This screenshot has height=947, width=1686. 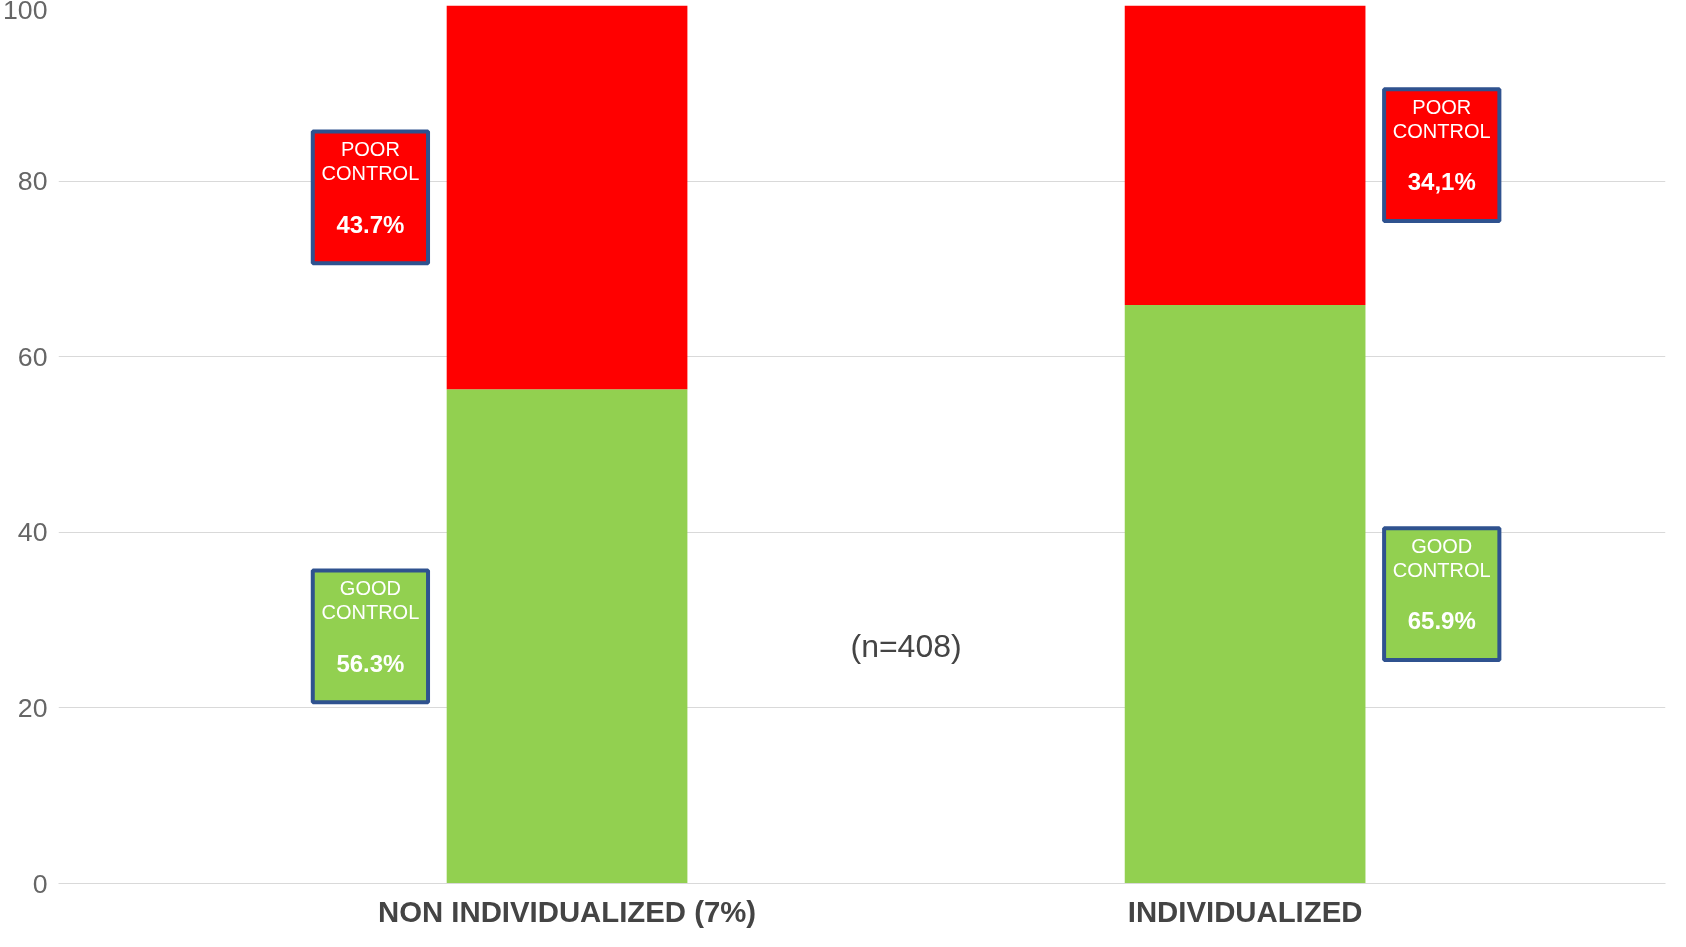 I want to click on annotation: 34,1%, so click(x=1441, y=182).